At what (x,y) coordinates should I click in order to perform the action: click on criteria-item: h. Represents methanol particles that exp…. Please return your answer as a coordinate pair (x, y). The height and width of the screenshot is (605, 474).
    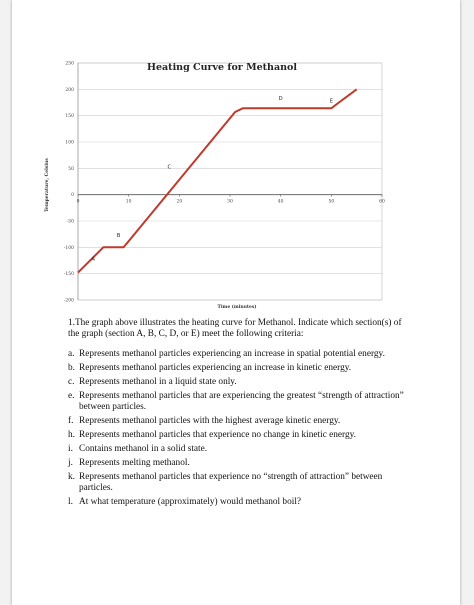
    Looking at the image, I should click on (240, 435).